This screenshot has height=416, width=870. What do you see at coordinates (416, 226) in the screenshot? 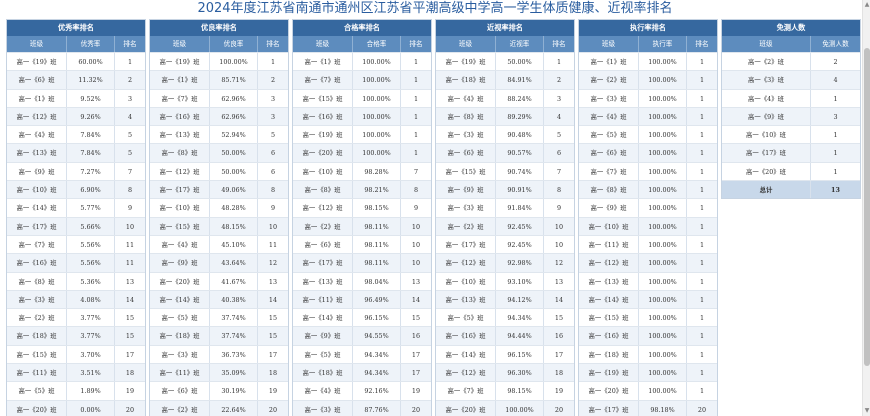
I see `table-cell: 10` at bounding box center [416, 226].